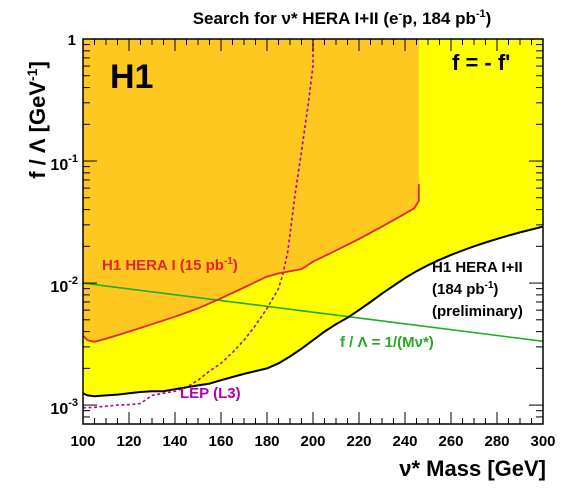 The image size is (571, 496). What do you see at coordinates (404, 441) in the screenshot?
I see `x-tick-label: 240` at bounding box center [404, 441].